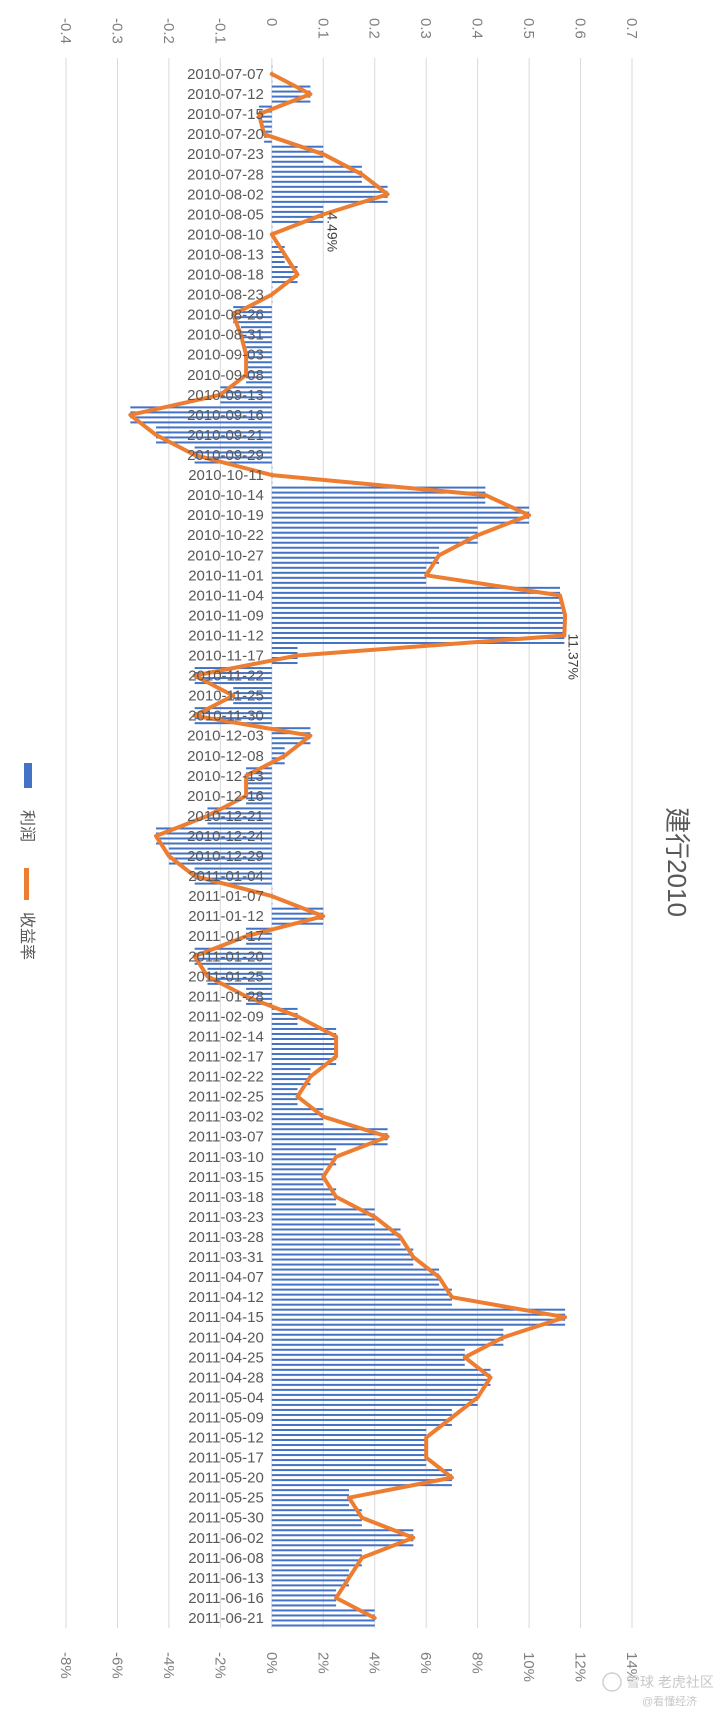 The width and height of the screenshot is (715, 1723). Describe the element at coordinates (225, 335) in the screenshot. I see `category-label: 2010-08-31` at that location.